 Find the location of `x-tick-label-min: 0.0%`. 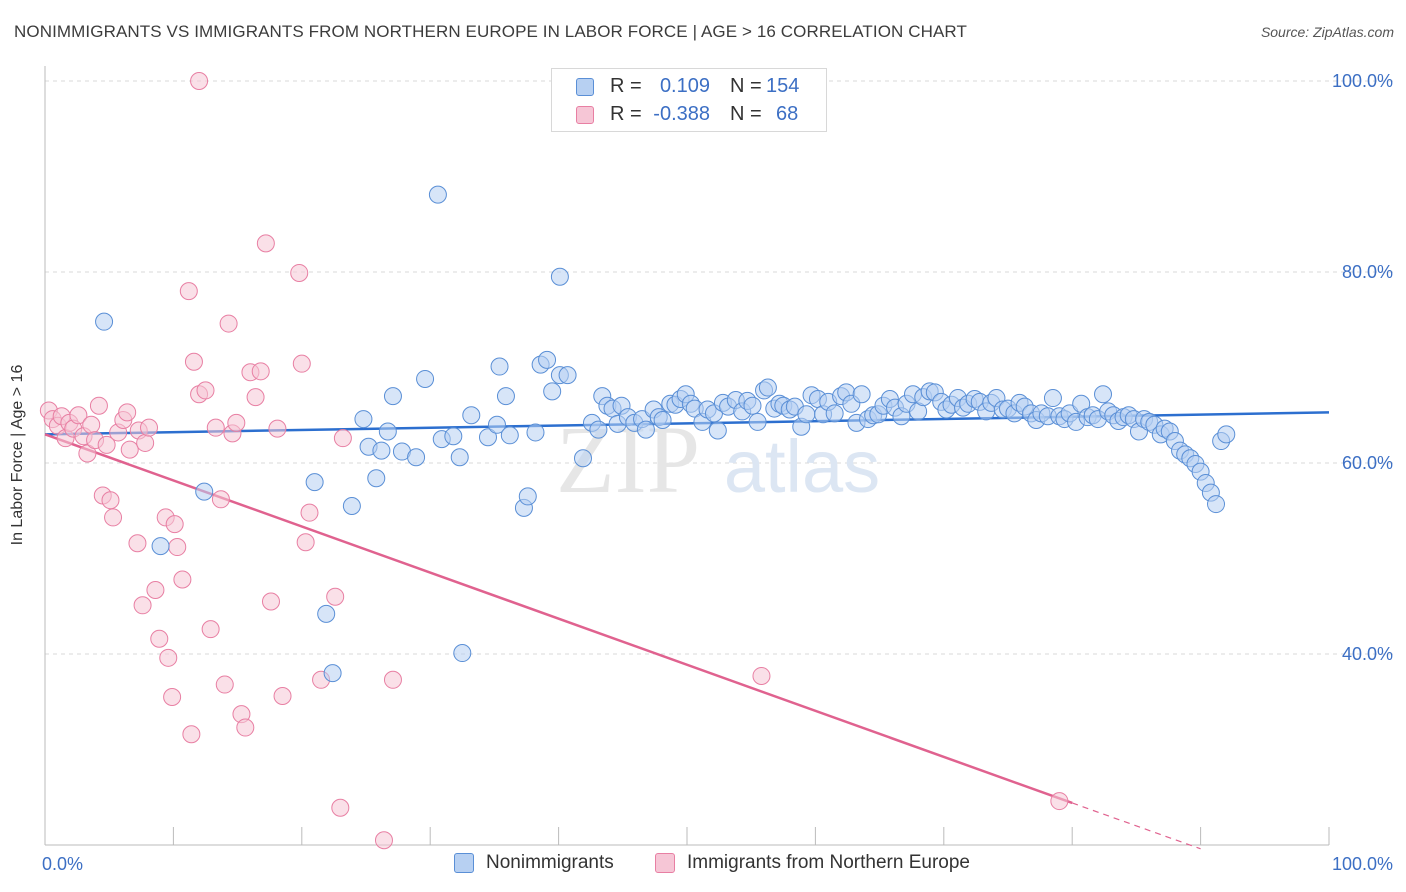

x-tick-label-min: 0.0% is located at coordinates (62, 864).